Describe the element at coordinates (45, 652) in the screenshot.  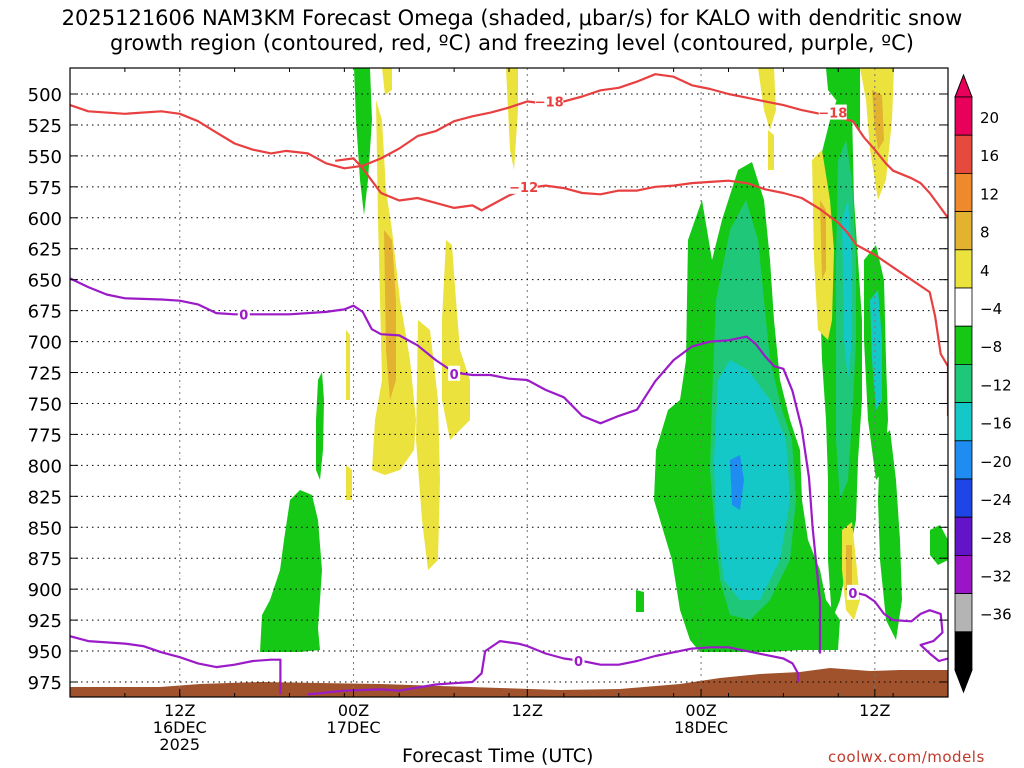
I see `y-tick-label: 950` at that location.